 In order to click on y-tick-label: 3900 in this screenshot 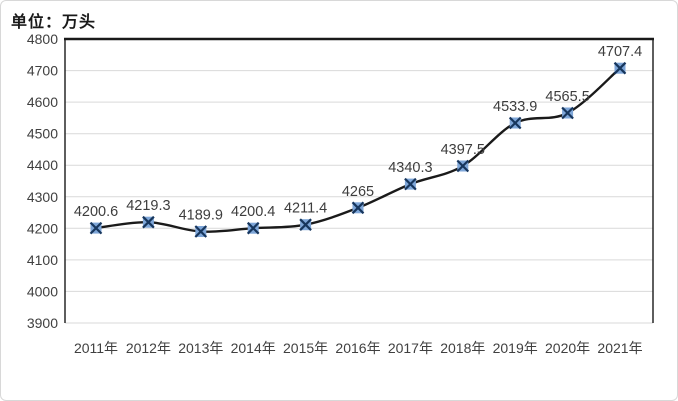, I will do `click(42, 323)`.